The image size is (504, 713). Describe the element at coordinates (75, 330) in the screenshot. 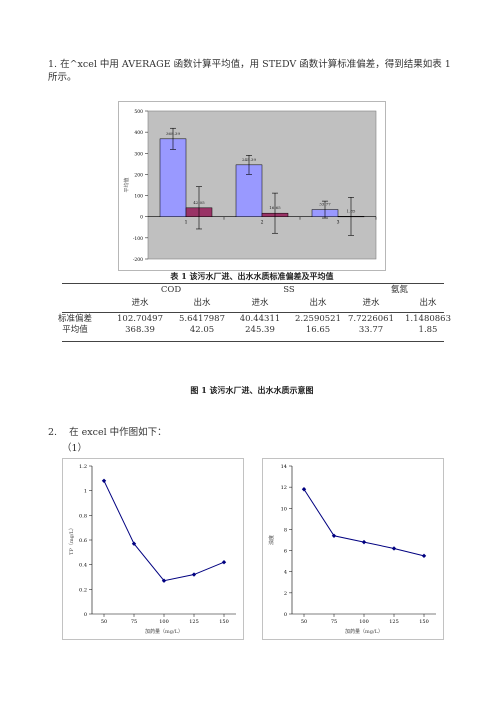

I see `table-row-label: 平均值` at that location.